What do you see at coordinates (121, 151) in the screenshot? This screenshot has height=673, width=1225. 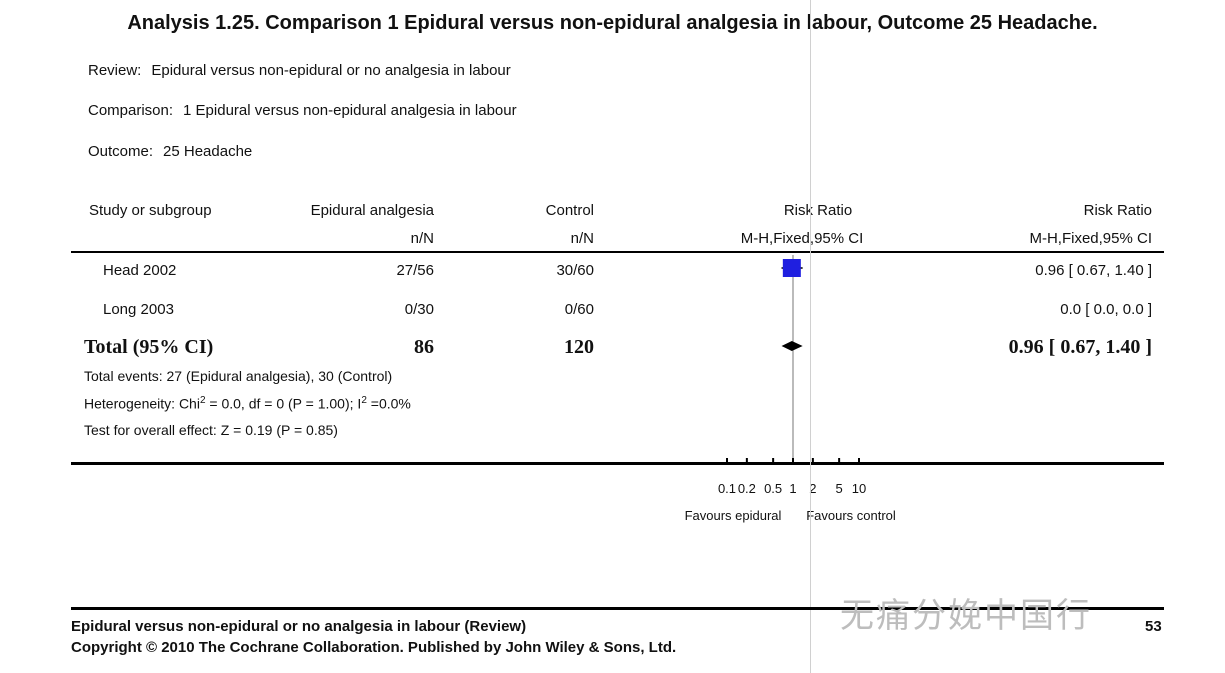 I see `outcome-label: Outcome:` at bounding box center [121, 151].